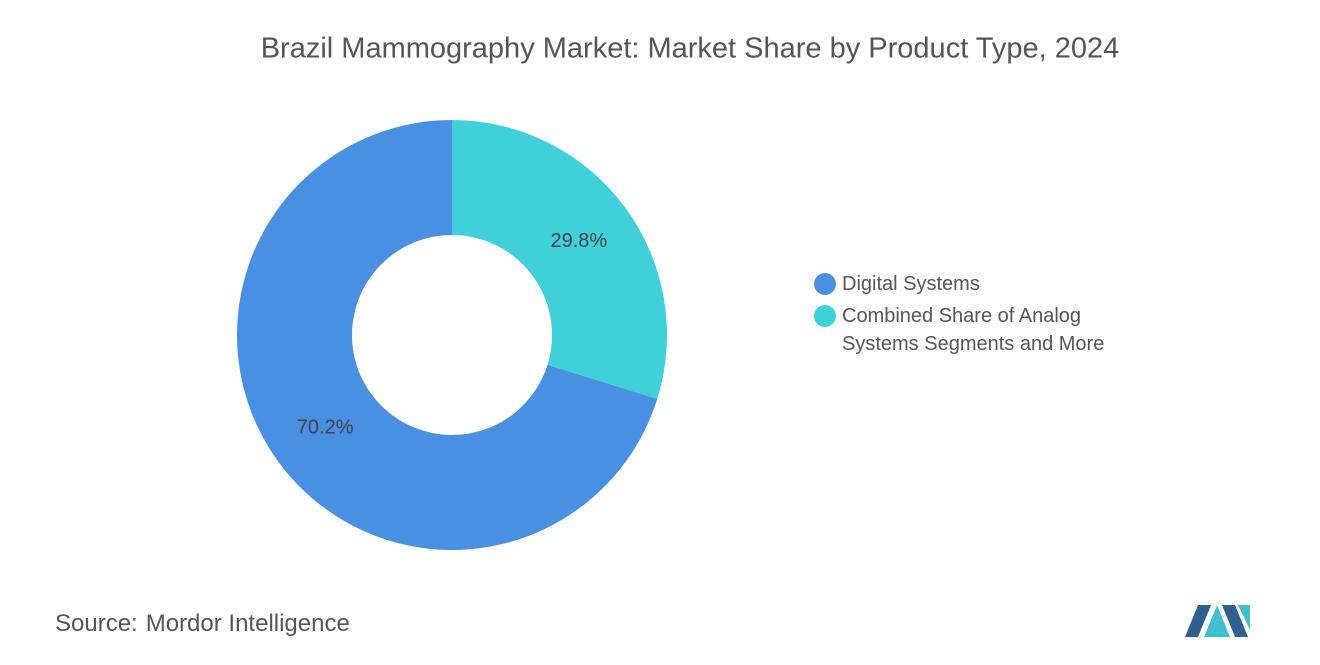 The height and width of the screenshot is (665, 1320). I want to click on legend-item: Digital Systems, so click(979, 284).